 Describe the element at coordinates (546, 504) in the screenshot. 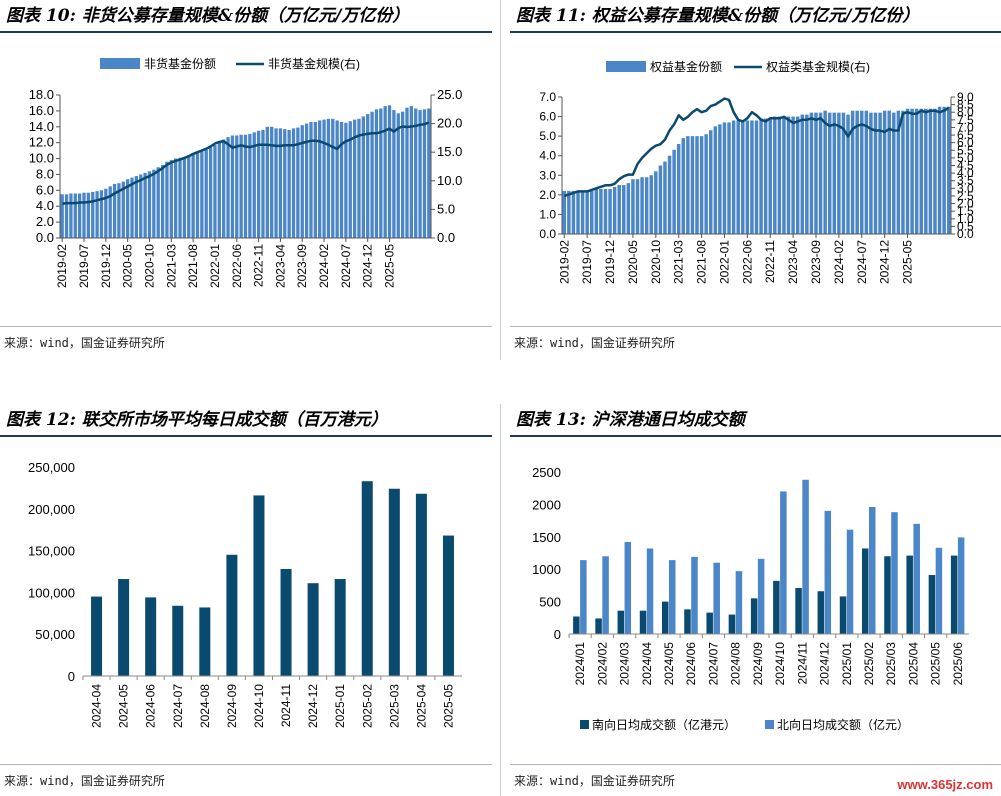

I see `y-tick-label: 2000` at that location.